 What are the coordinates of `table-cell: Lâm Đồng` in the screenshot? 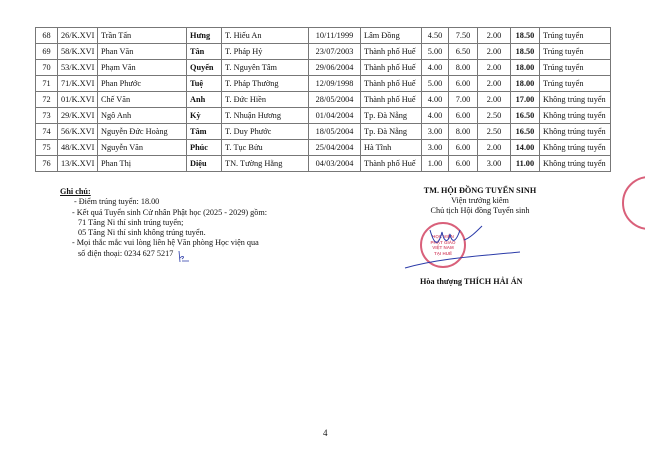 It's located at (391, 35).